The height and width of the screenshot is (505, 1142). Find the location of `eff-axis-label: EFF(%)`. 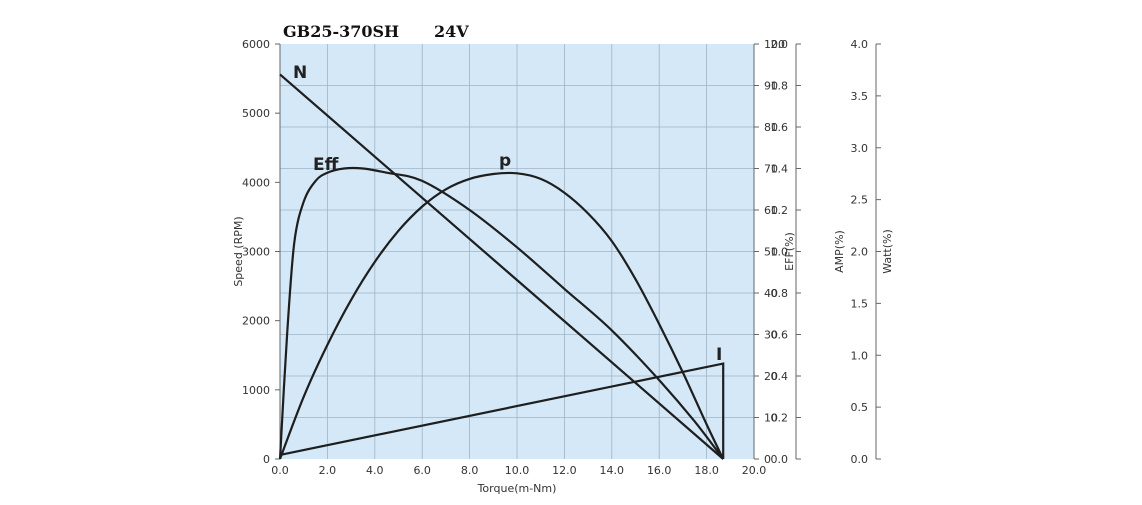

eff-axis-label: EFF(%) is located at coordinates (789, 251).